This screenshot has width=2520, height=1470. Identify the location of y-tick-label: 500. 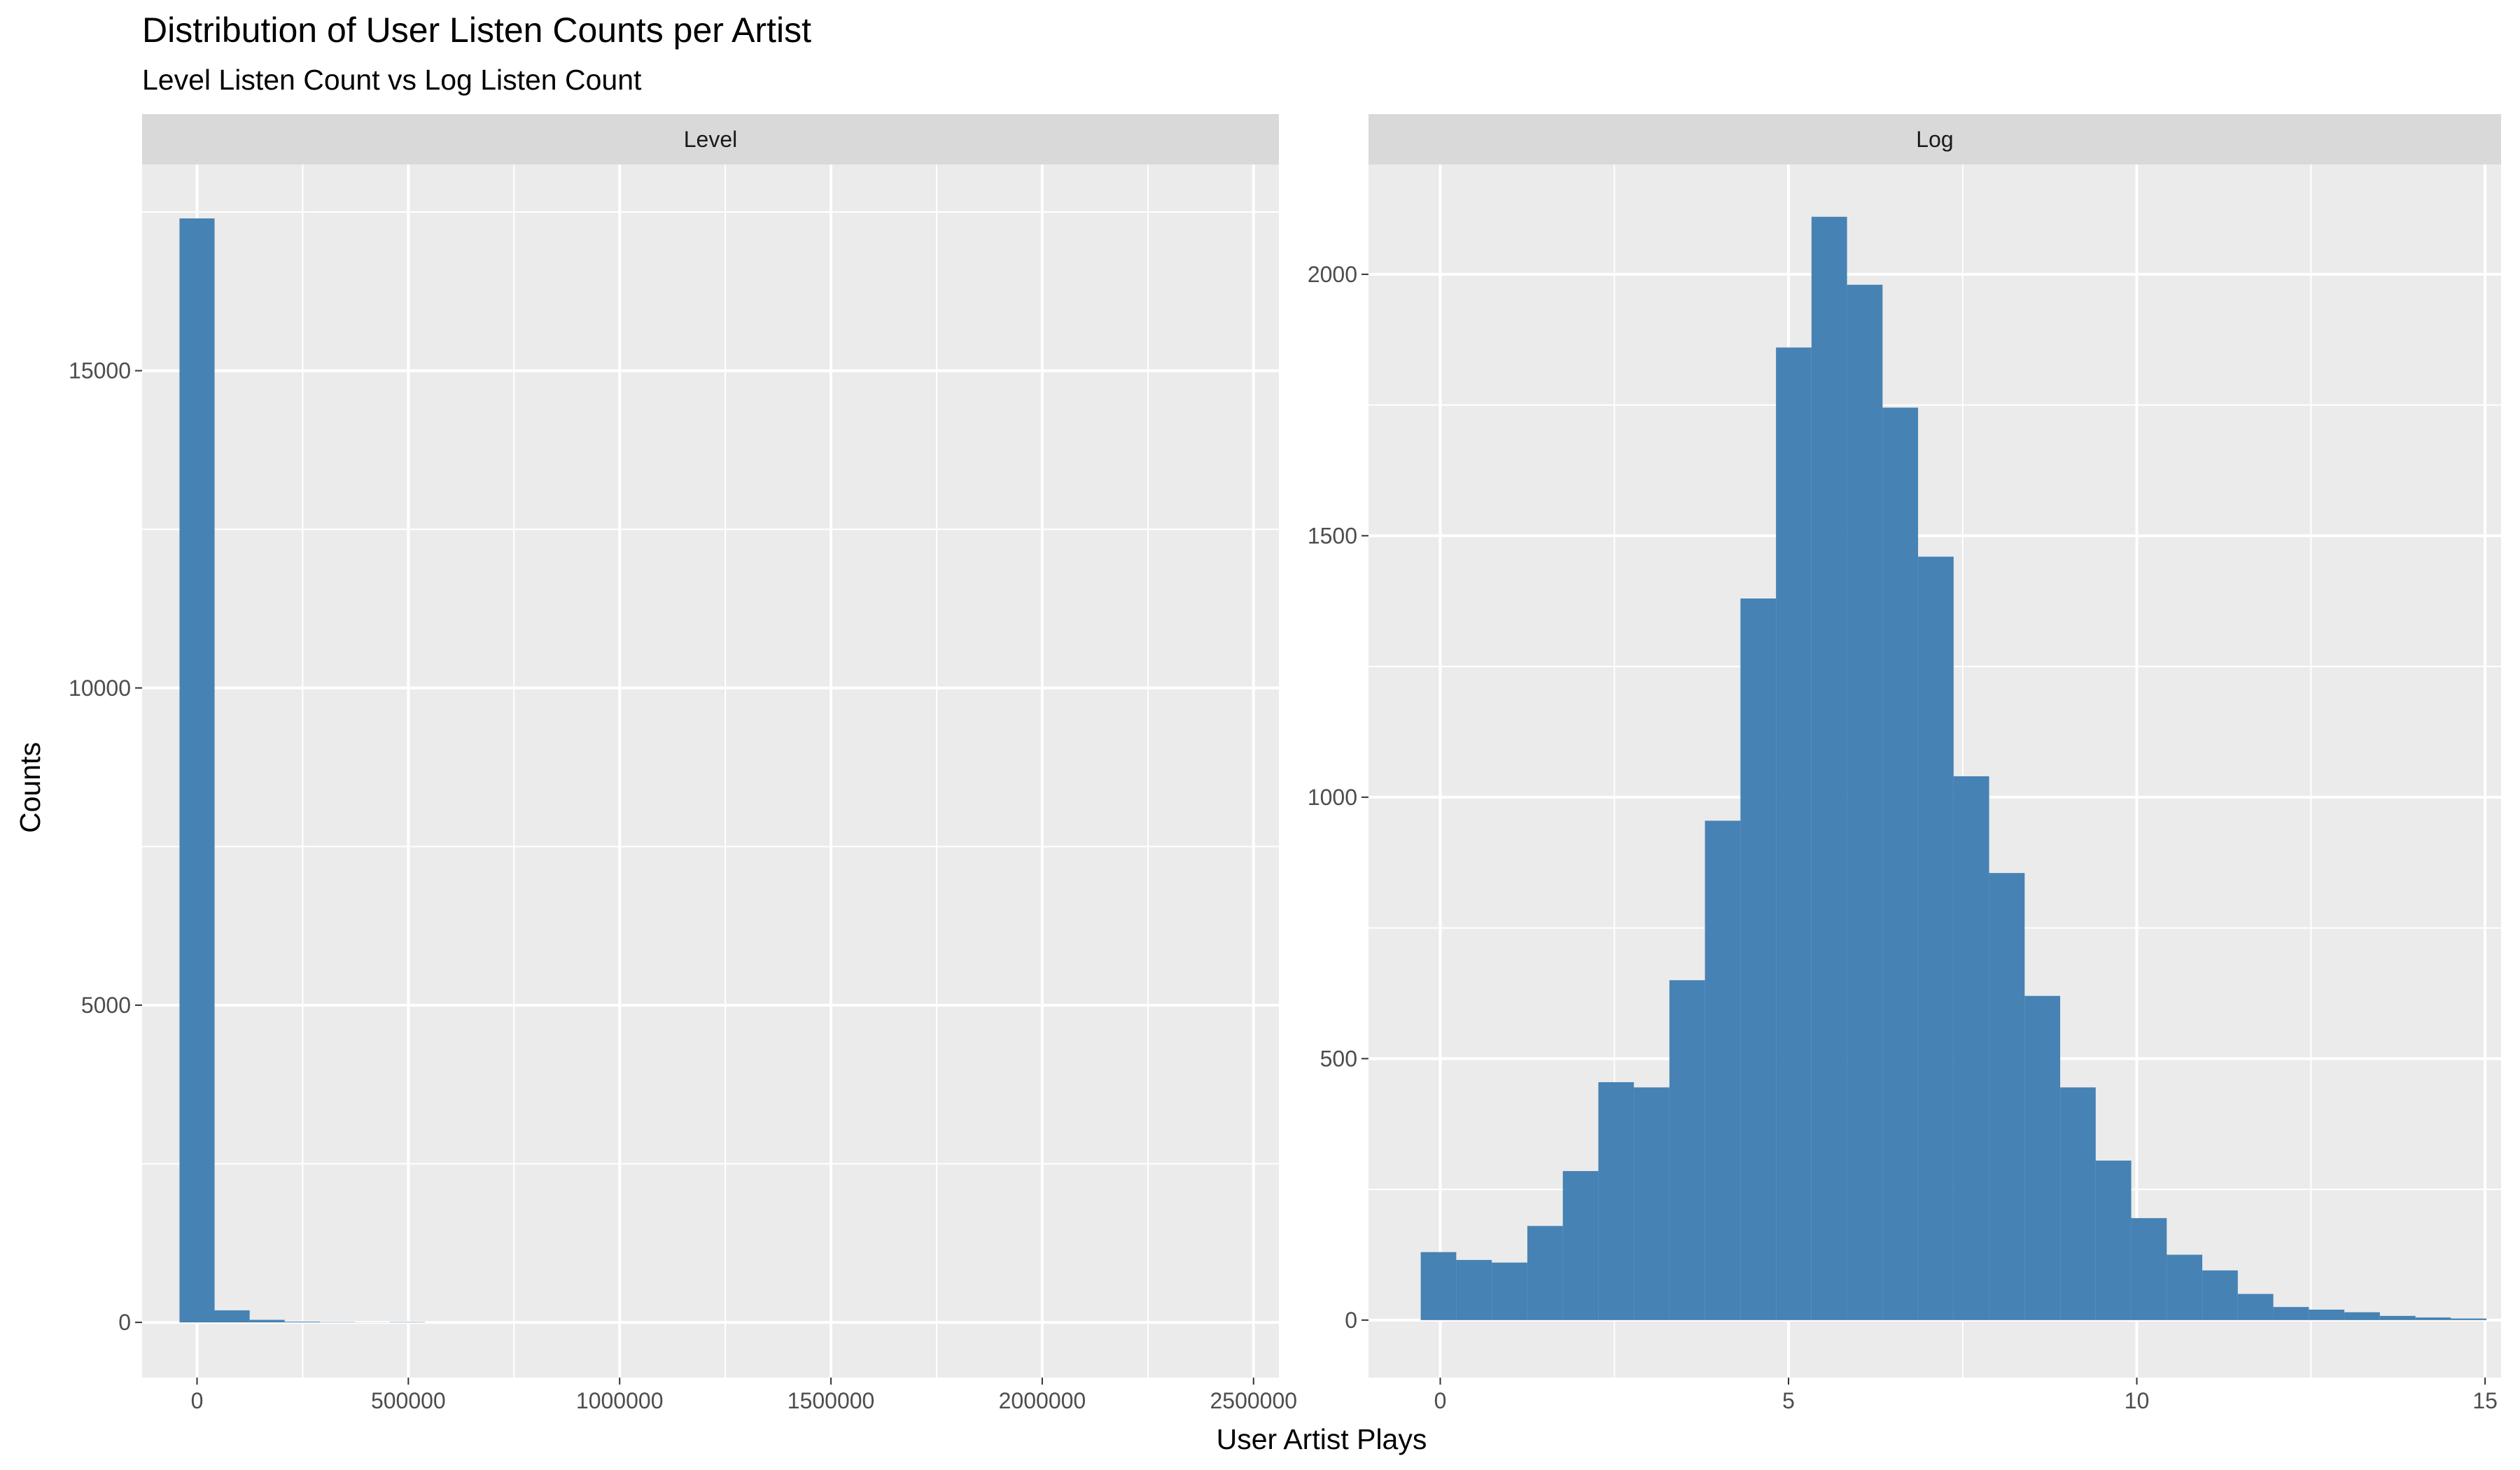
(1338, 1058).